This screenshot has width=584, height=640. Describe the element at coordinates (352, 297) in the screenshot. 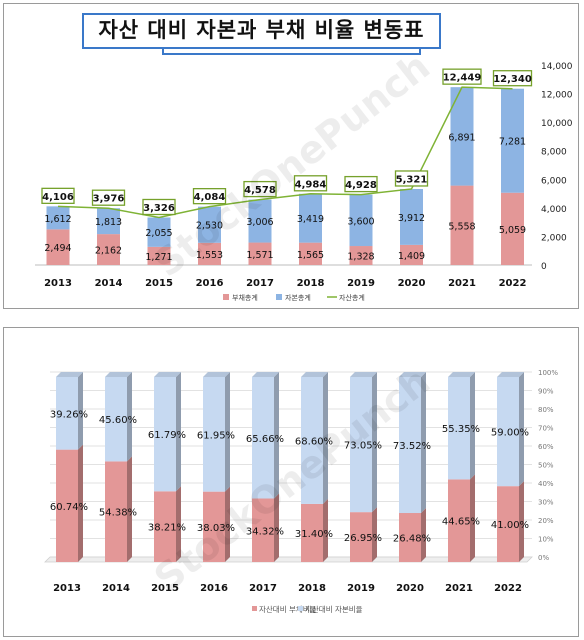

I see `legend-label-assets: 자산총계` at that location.